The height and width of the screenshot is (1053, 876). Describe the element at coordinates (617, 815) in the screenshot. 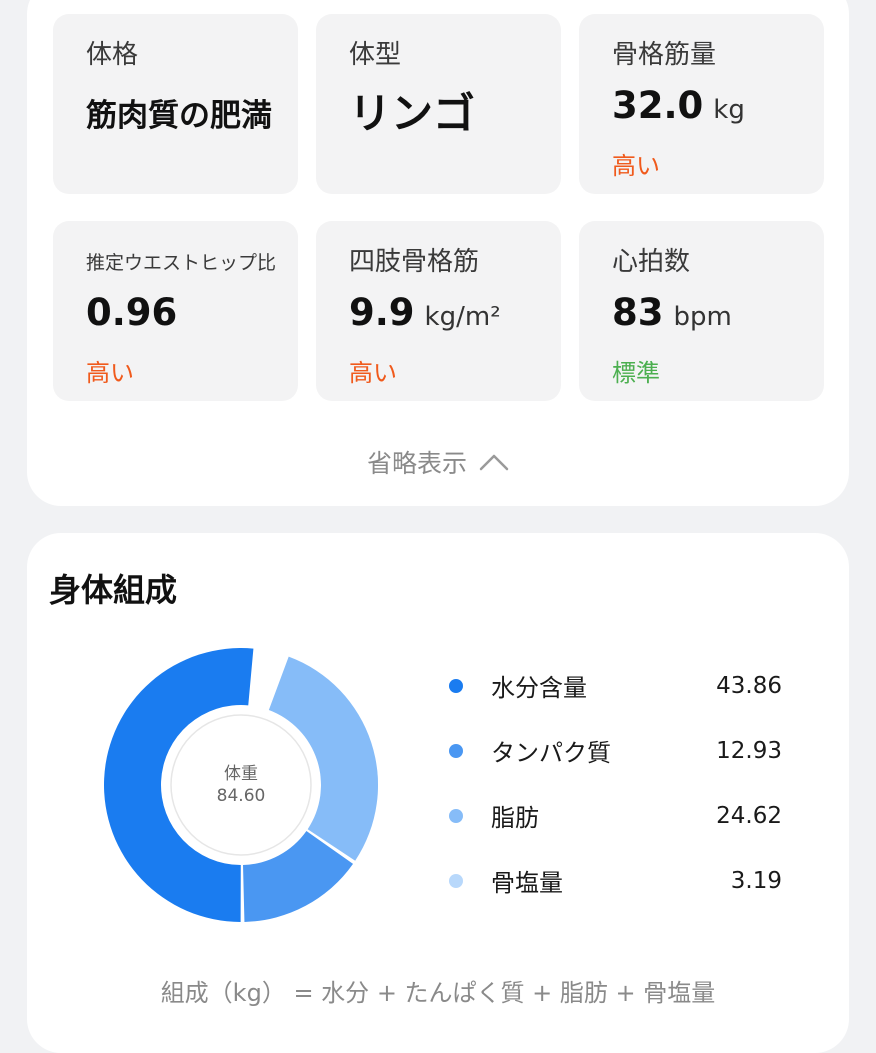

I see `legend-item-fat: 脂肪 24.62` at that location.